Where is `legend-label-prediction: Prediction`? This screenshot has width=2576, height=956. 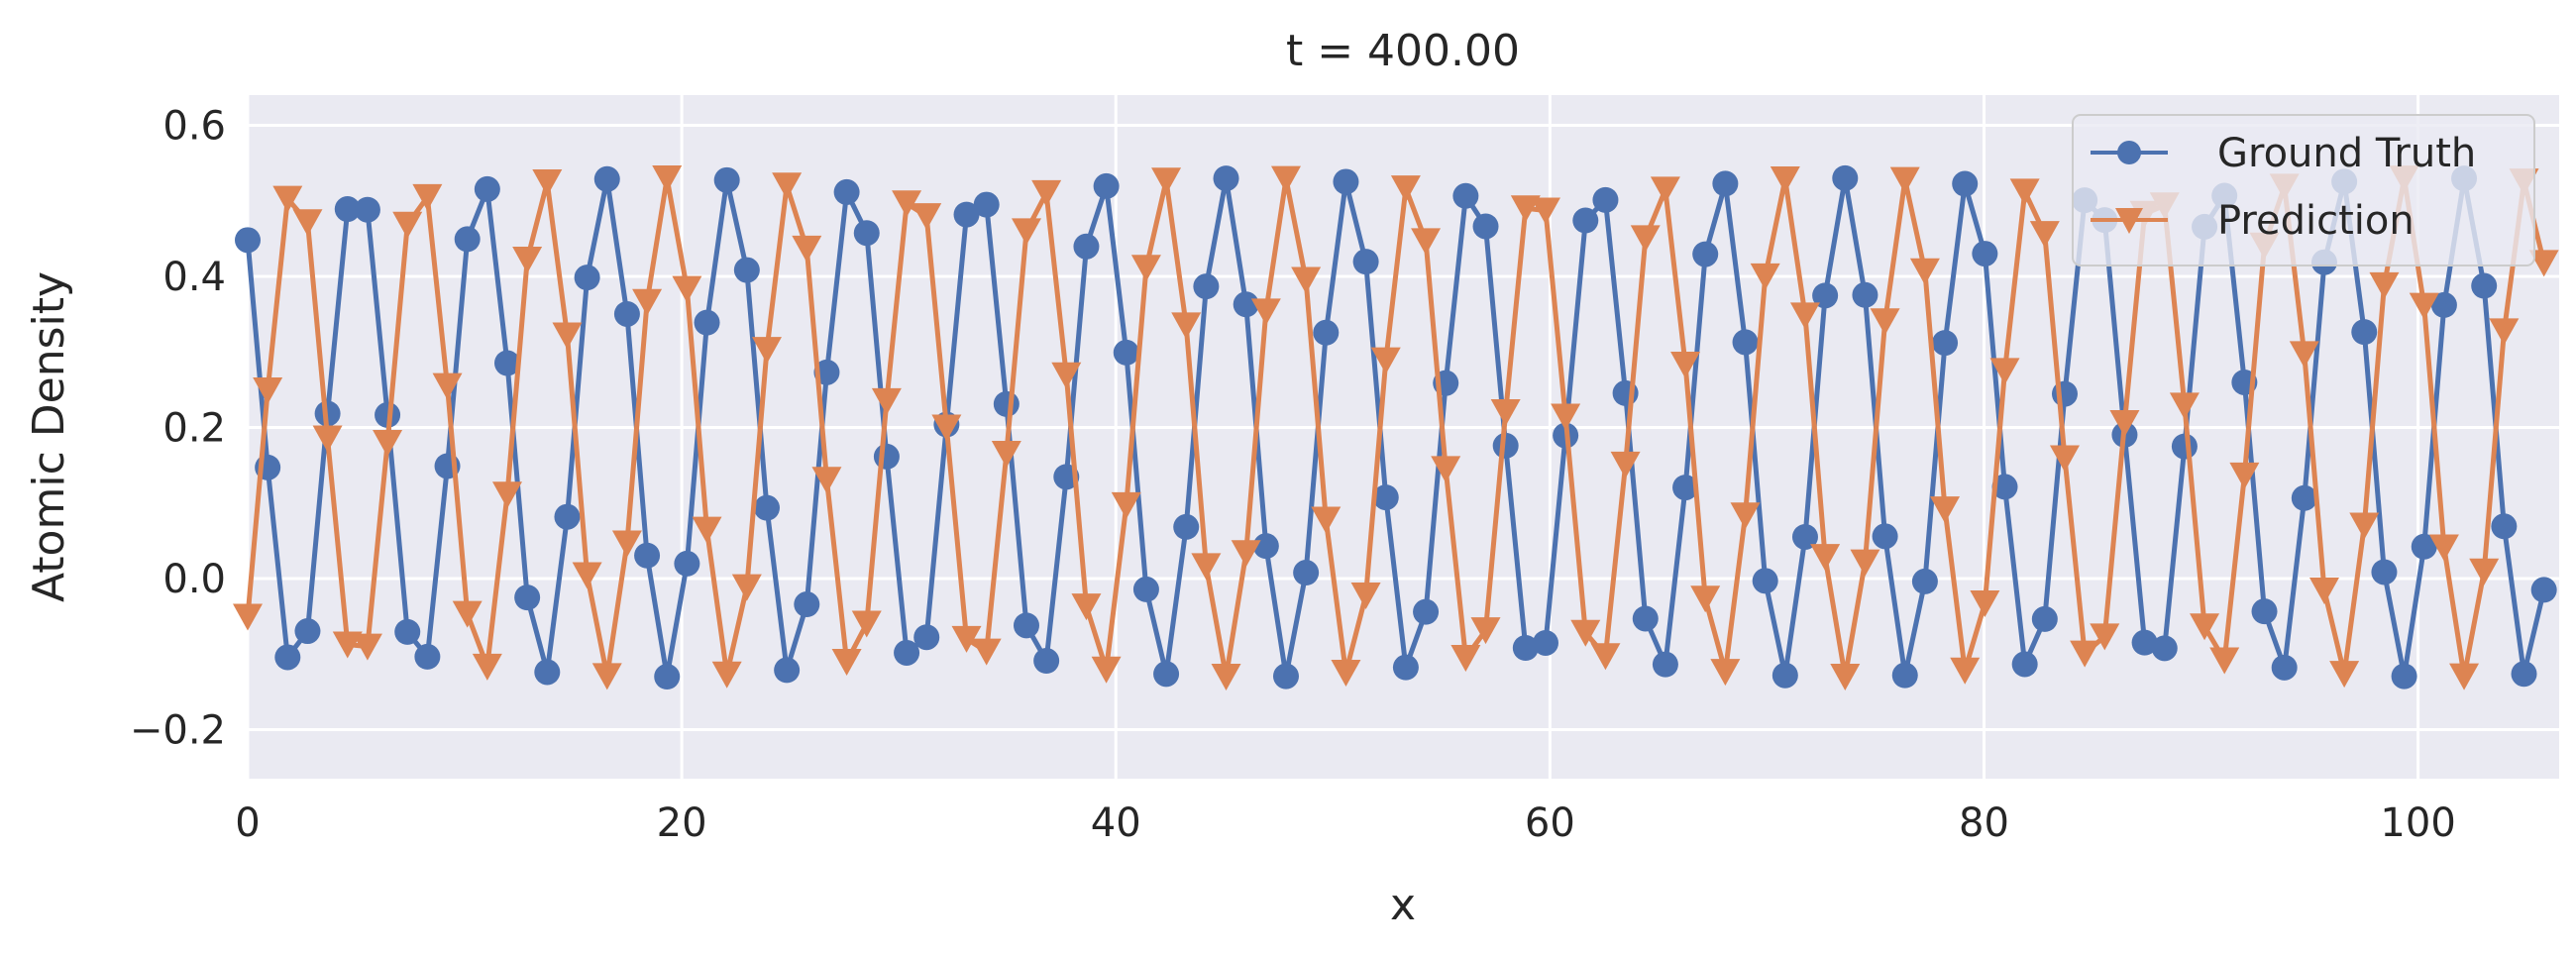
legend-label-prediction: Prediction is located at coordinates (2316, 221).